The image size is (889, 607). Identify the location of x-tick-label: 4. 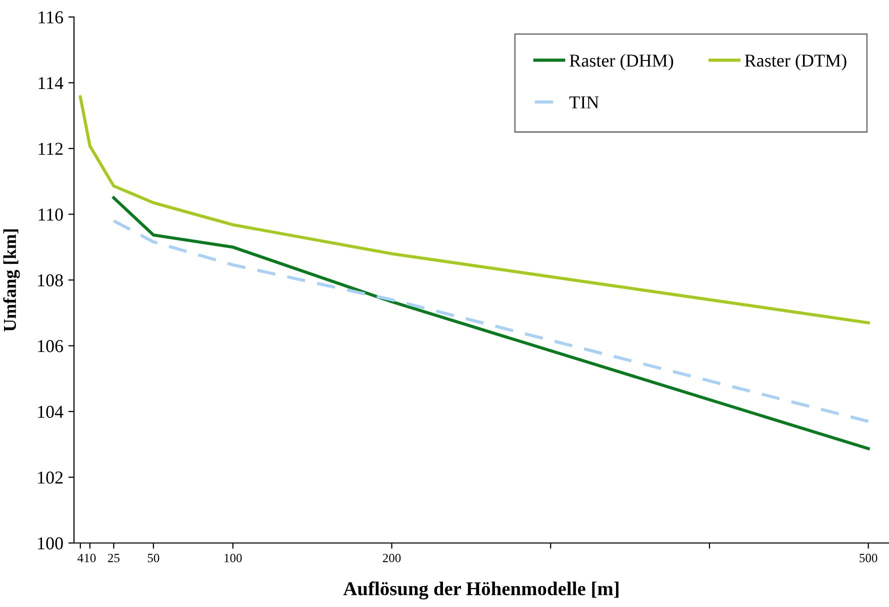
(80, 558).